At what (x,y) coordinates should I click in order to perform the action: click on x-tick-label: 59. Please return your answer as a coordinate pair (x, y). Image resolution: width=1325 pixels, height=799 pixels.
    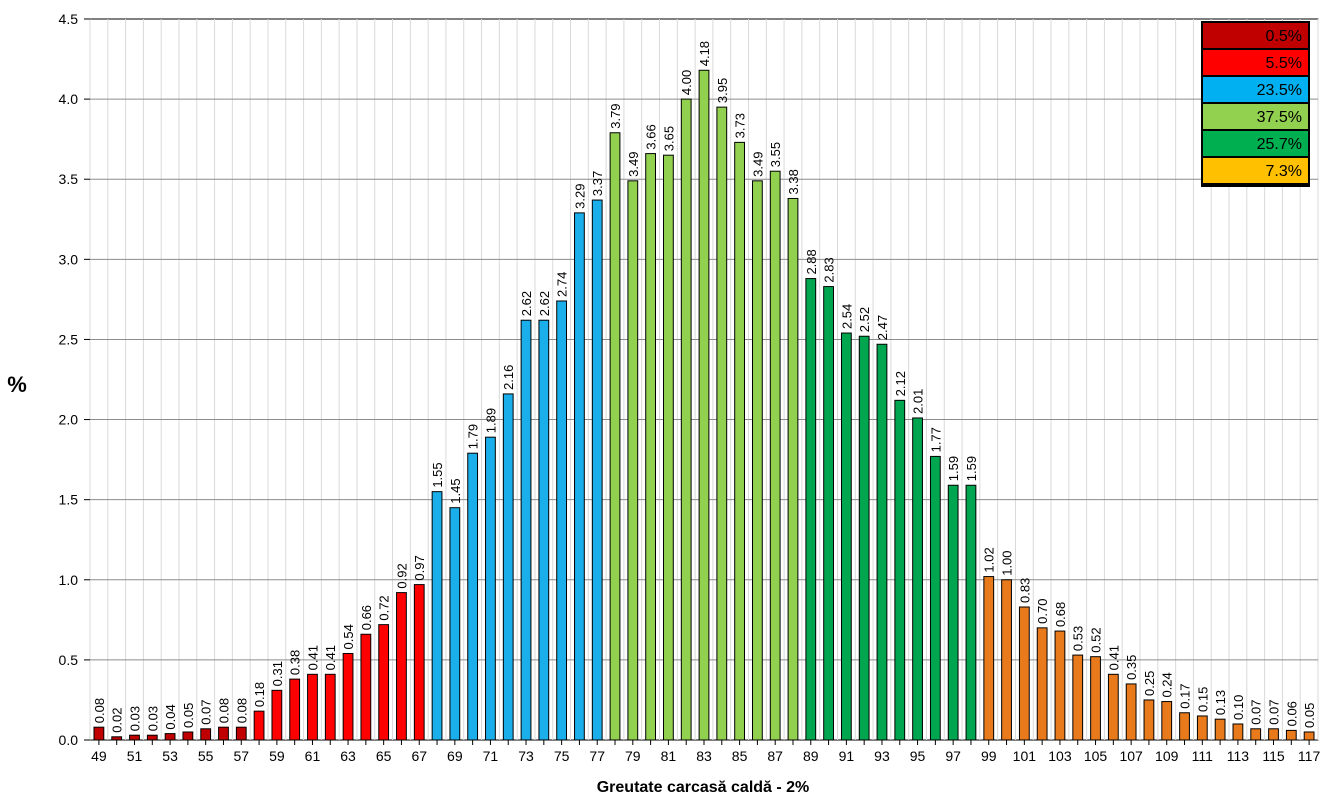
    Looking at the image, I should click on (277, 756).